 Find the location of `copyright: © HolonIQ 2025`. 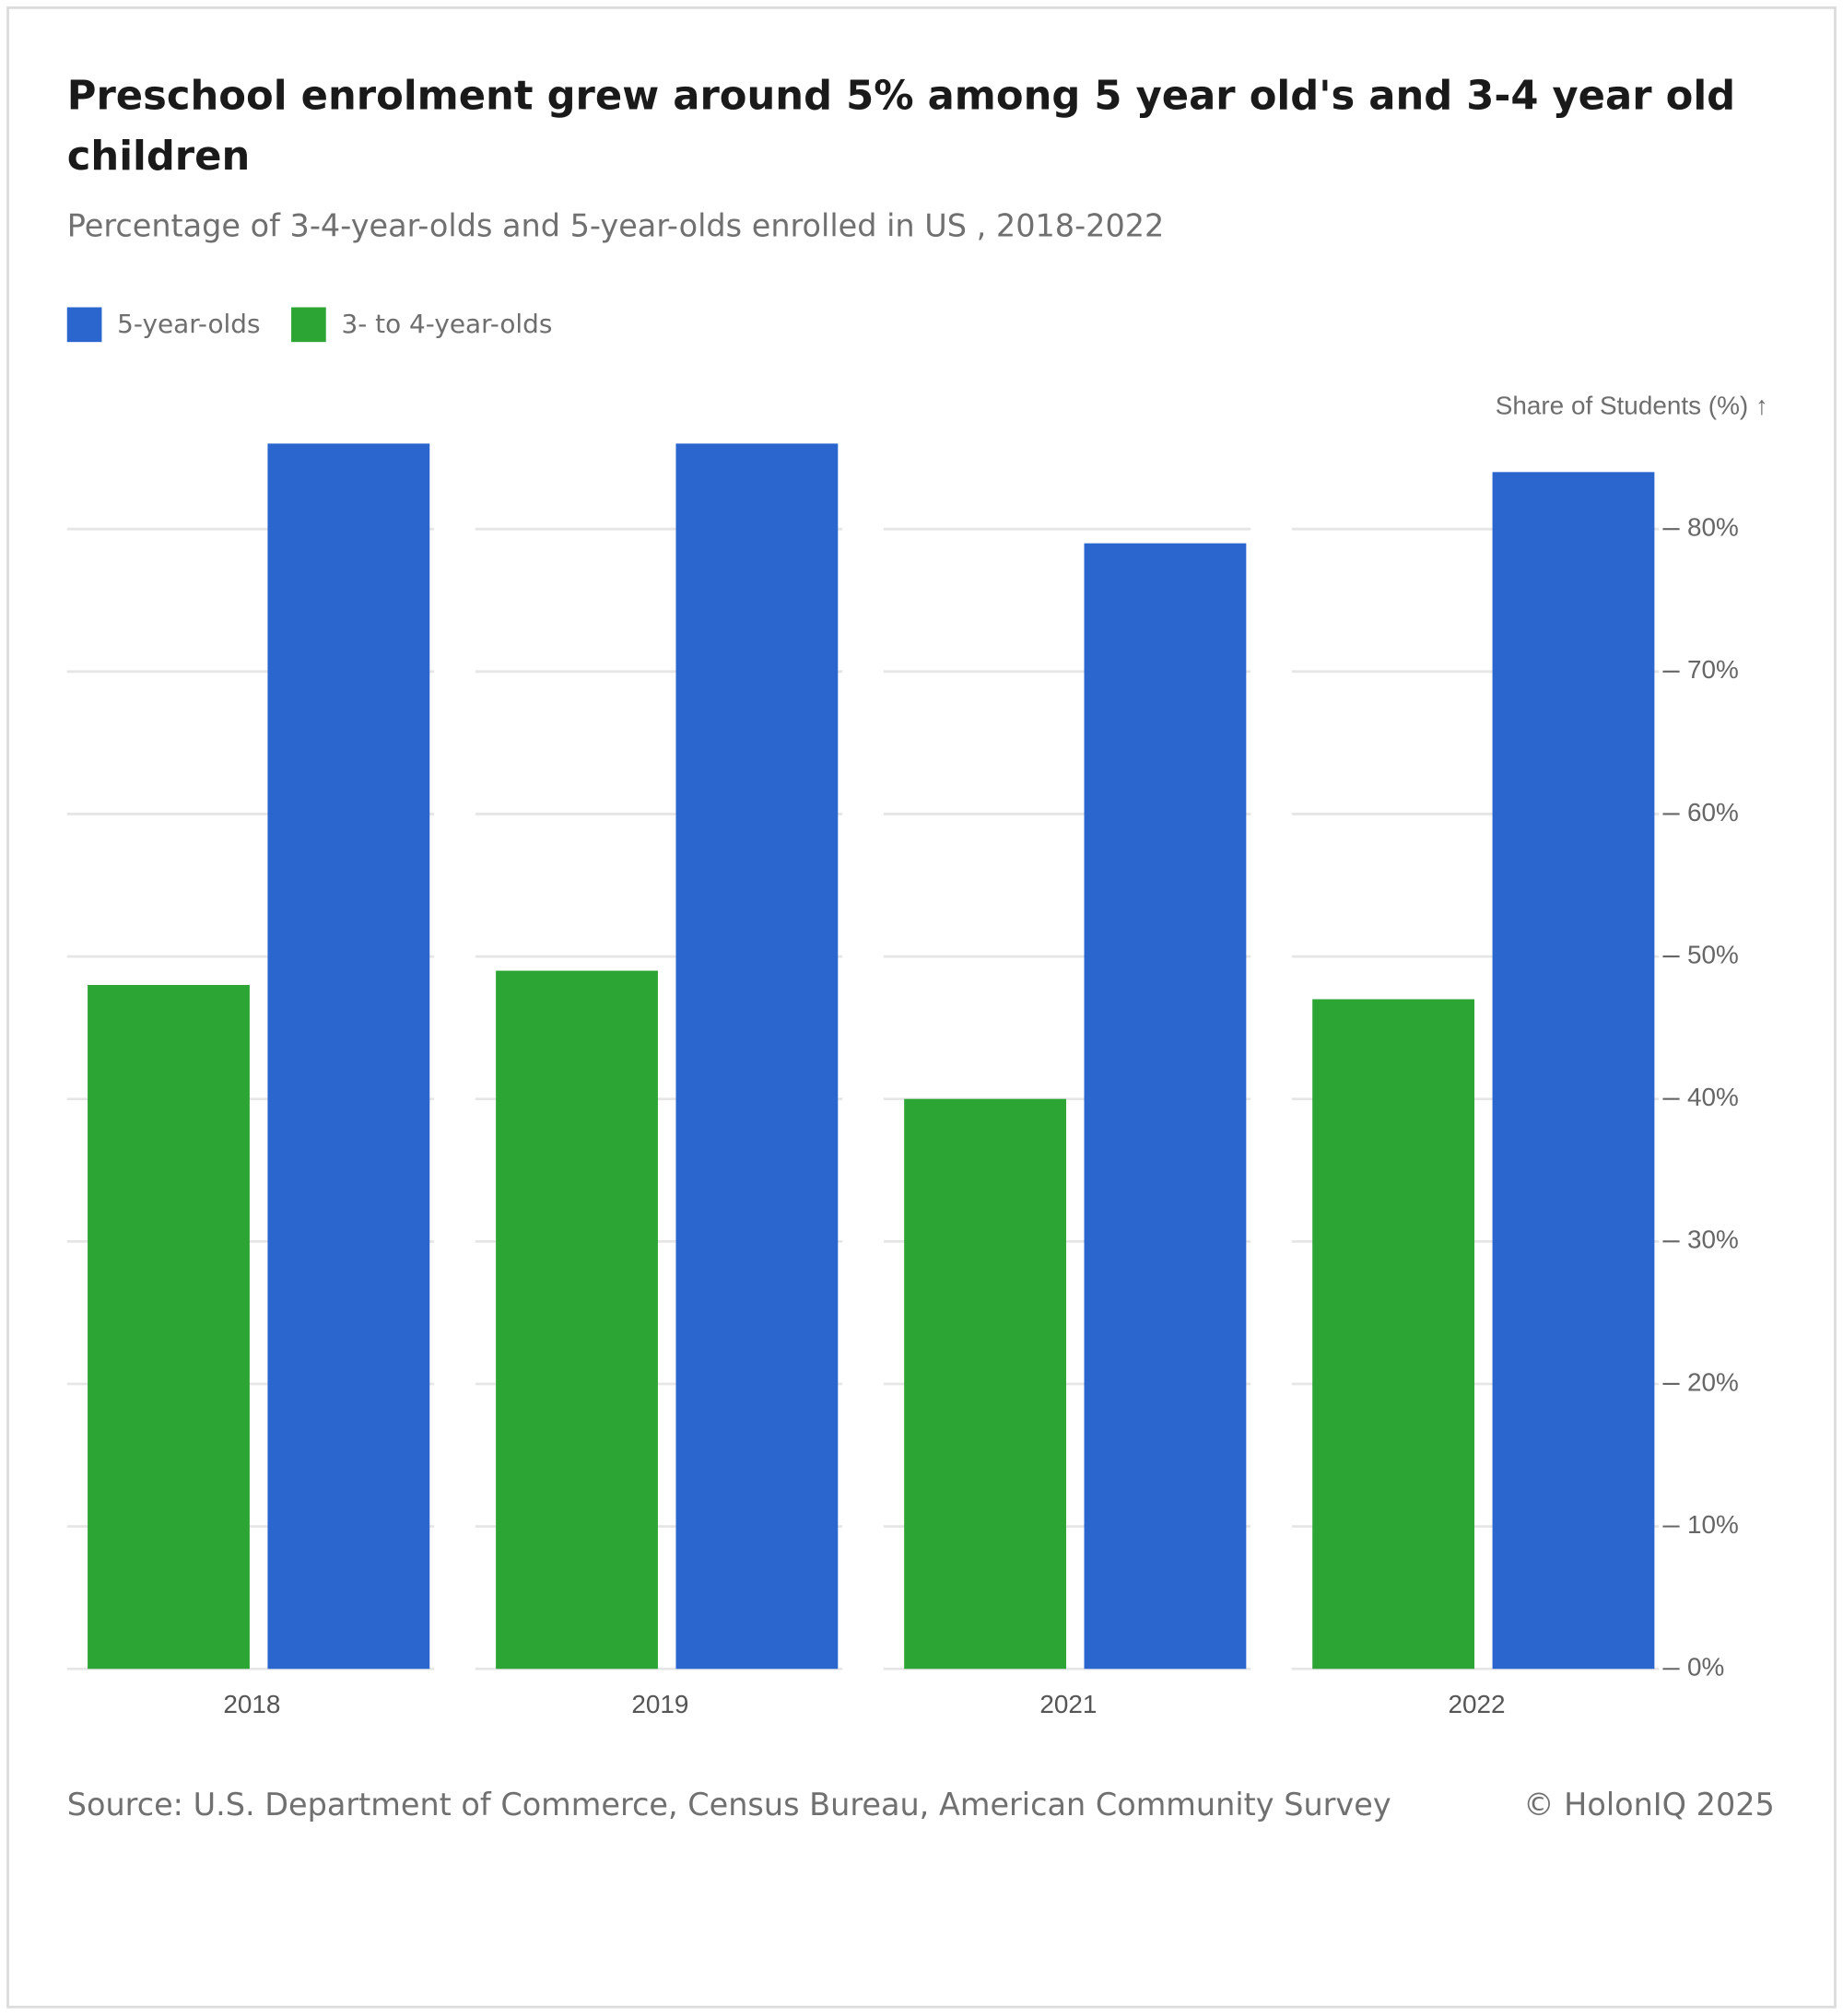

copyright: © HolonIQ 2025 is located at coordinates (1649, 1805).